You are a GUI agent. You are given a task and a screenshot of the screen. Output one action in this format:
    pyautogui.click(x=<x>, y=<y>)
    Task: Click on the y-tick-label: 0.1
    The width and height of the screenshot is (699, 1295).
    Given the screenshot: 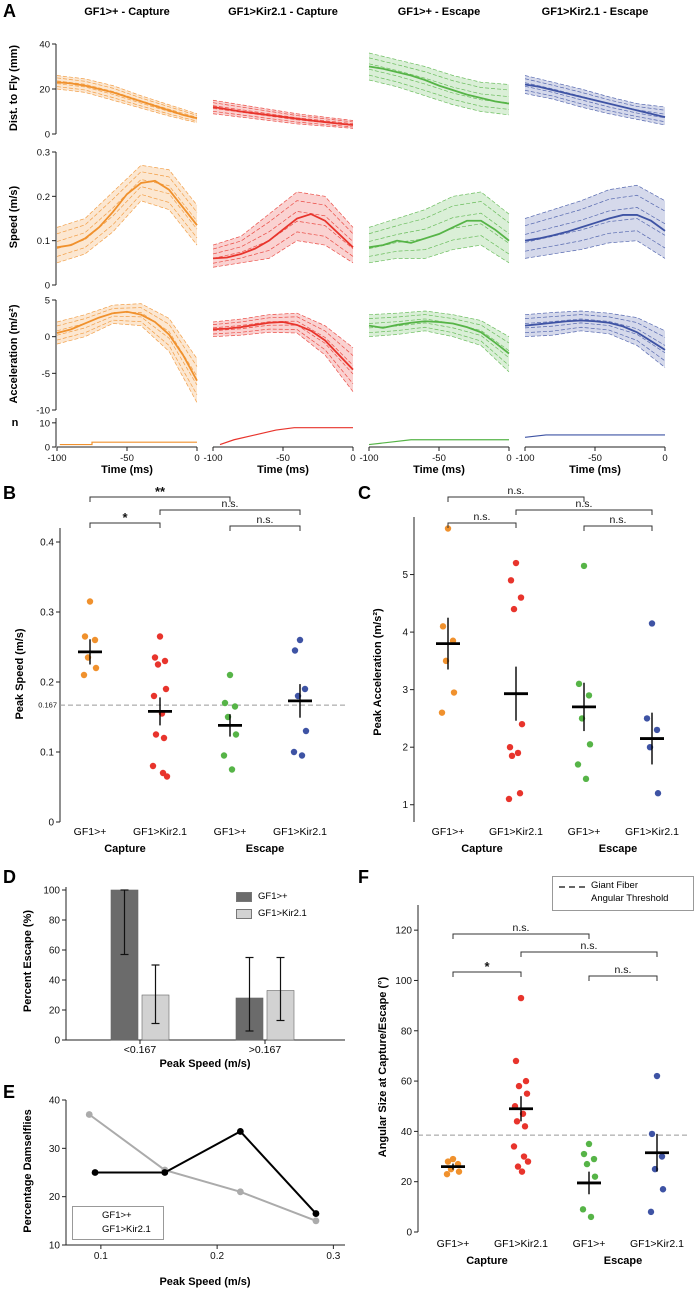 What is the action you would take?
    pyautogui.click(x=47, y=753)
    